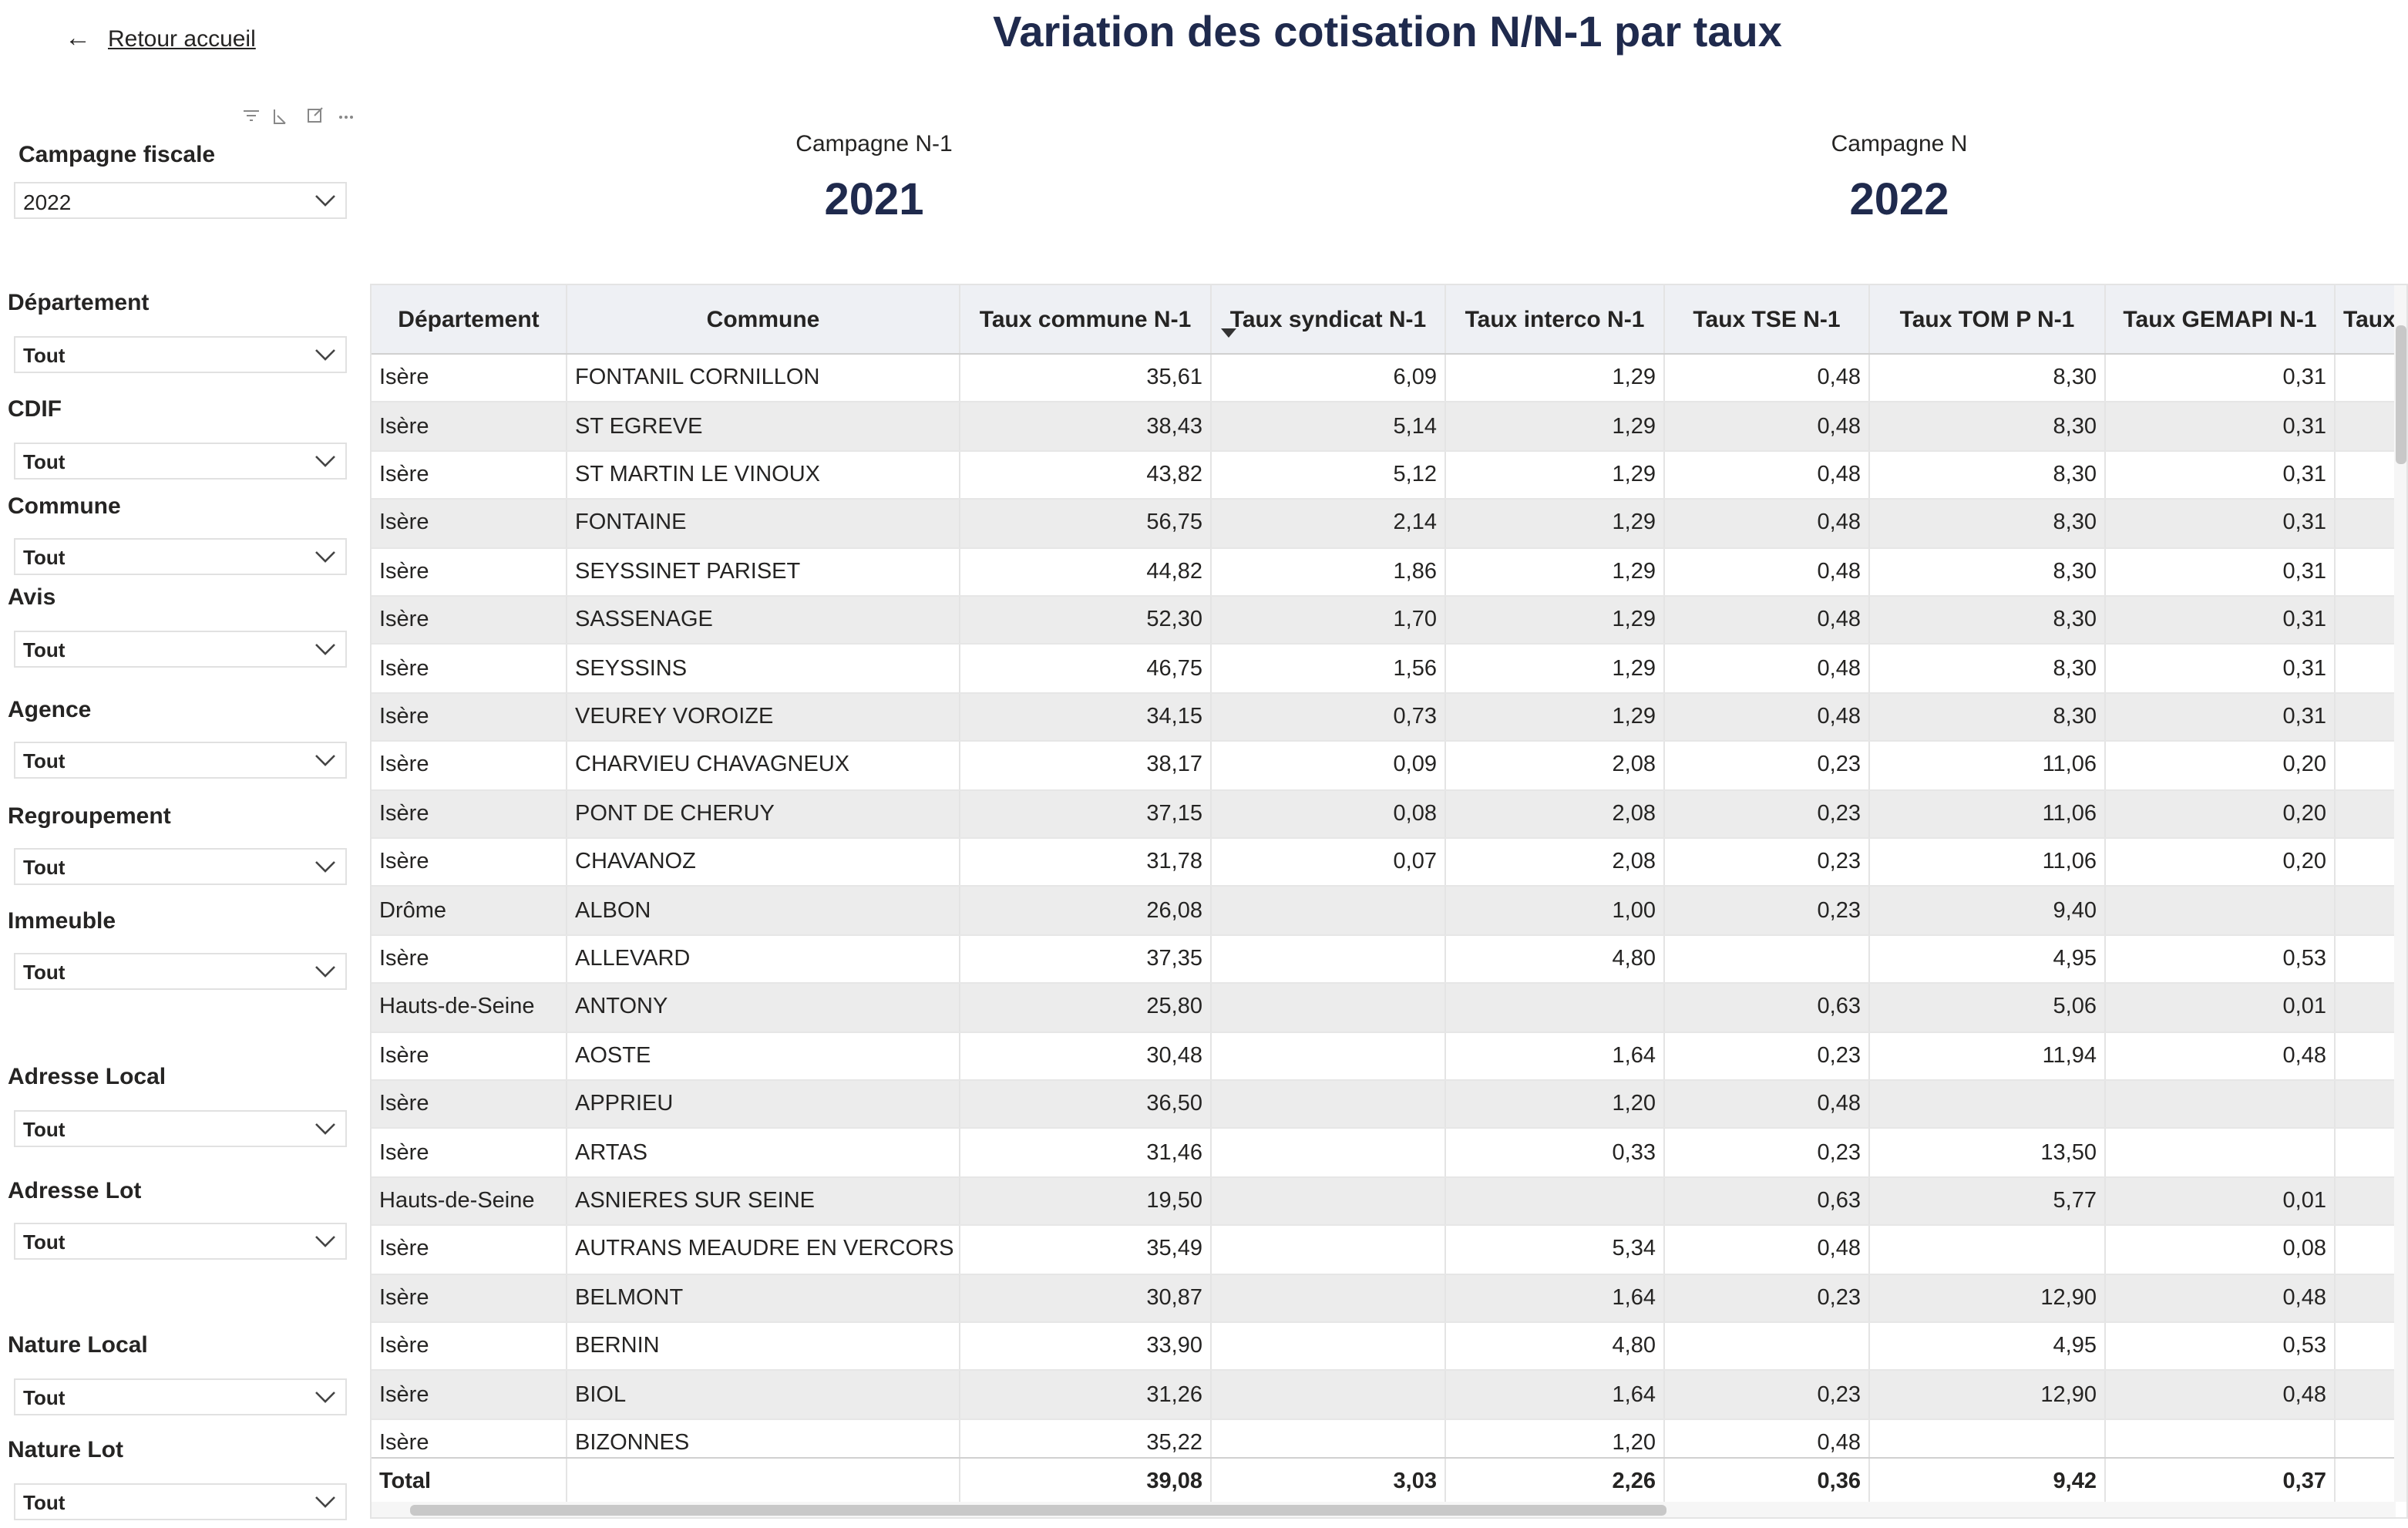 The height and width of the screenshot is (1528, 2408). What do you see at coordinates (1086, 319) in the screenshot?
I see `column-header: Taux commune N-1` at bounding box center [1086, 319].